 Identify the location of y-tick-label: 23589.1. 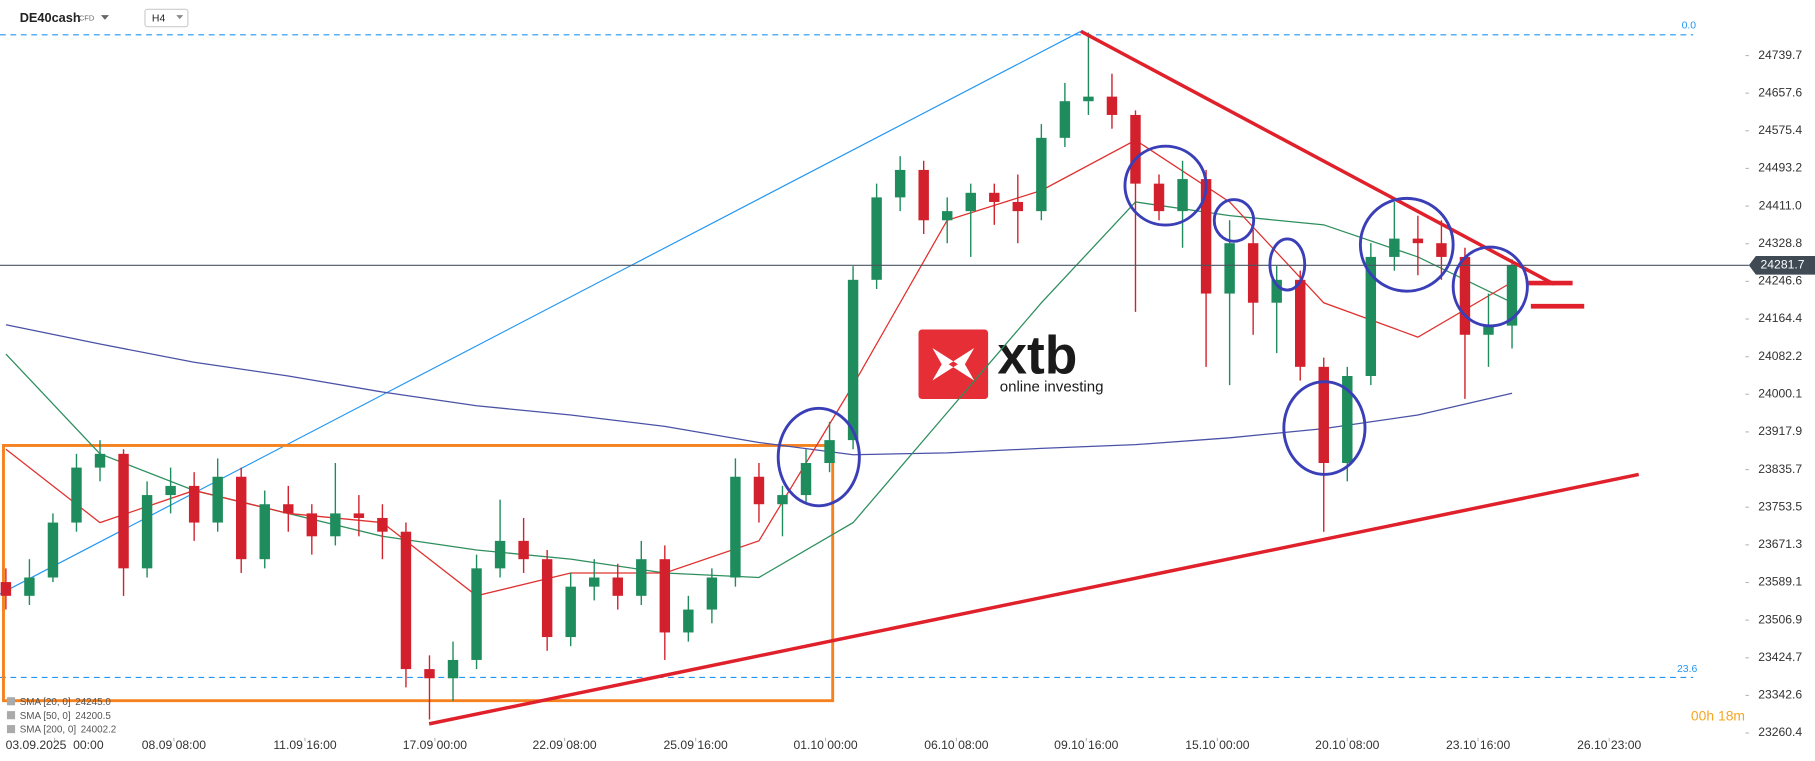
(1780, 582).